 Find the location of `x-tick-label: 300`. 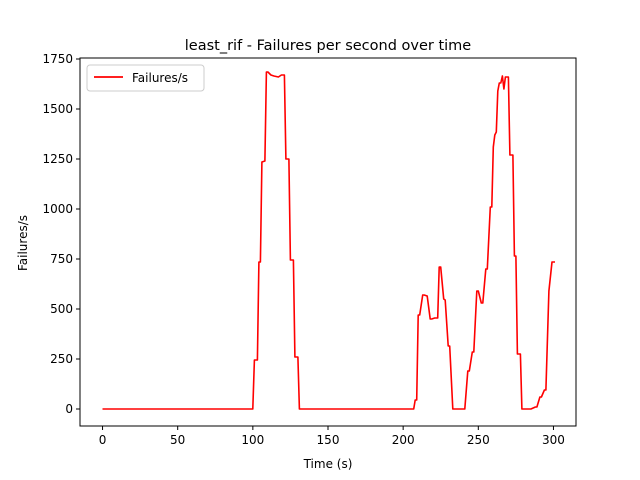

x-tick-label: 300 is located at coordinates (553, 440).